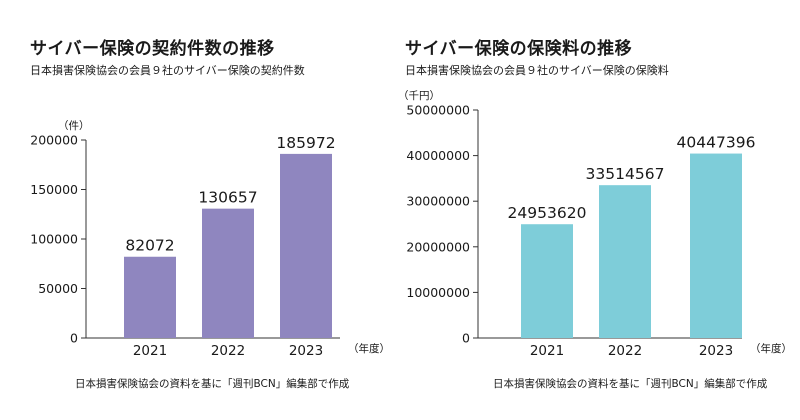 This screenshot has height=420, width=800. I want to click on bar-value-label: 185972, so click(305, 143).